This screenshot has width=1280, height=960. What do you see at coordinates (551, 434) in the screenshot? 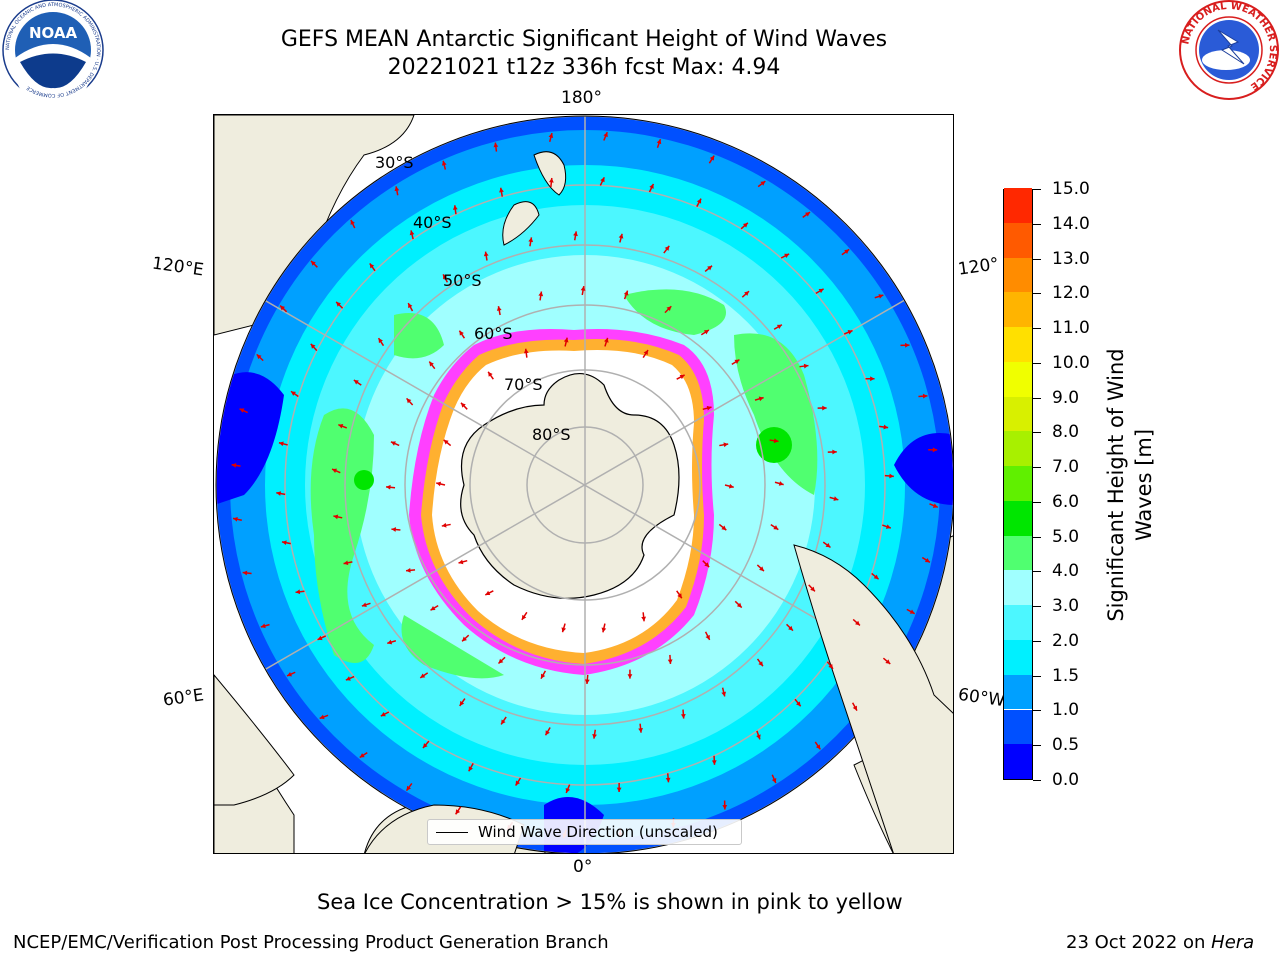
I see `lat-label-80: 80°S` at bounding box center [551, 434].